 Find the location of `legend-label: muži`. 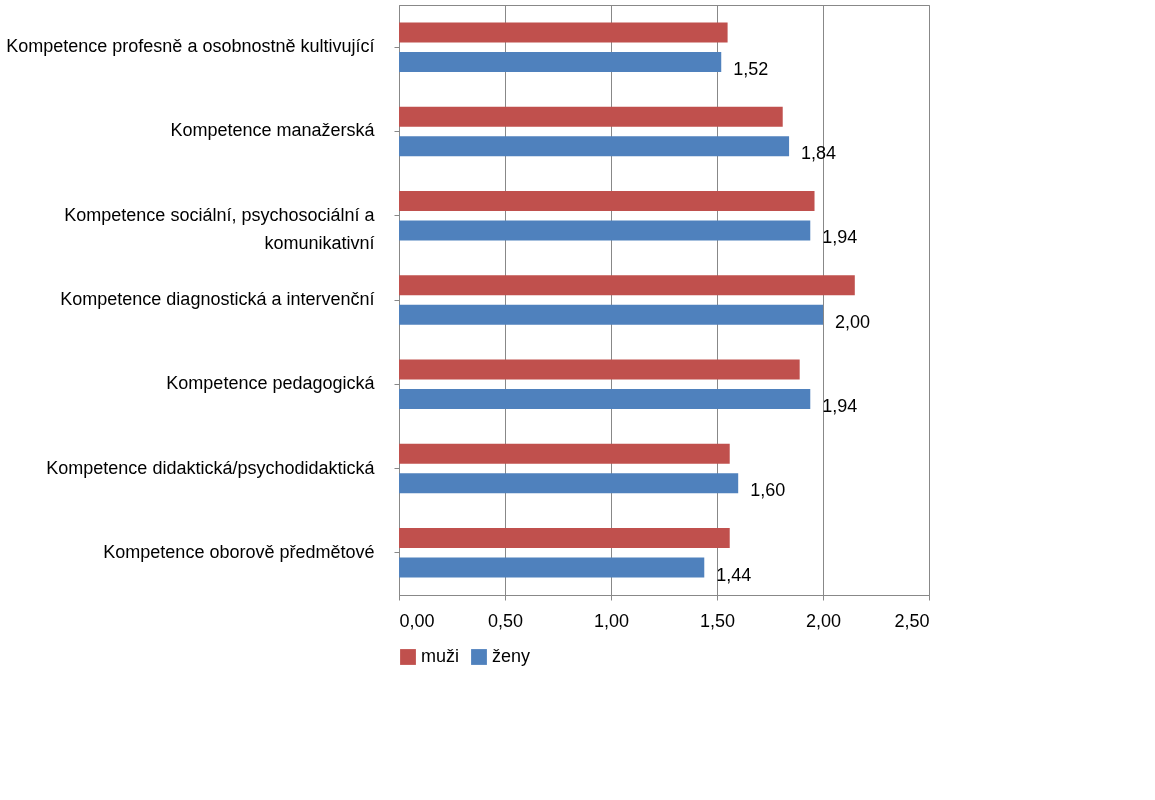

legend-label: muži is located at coordinates (440, 656).